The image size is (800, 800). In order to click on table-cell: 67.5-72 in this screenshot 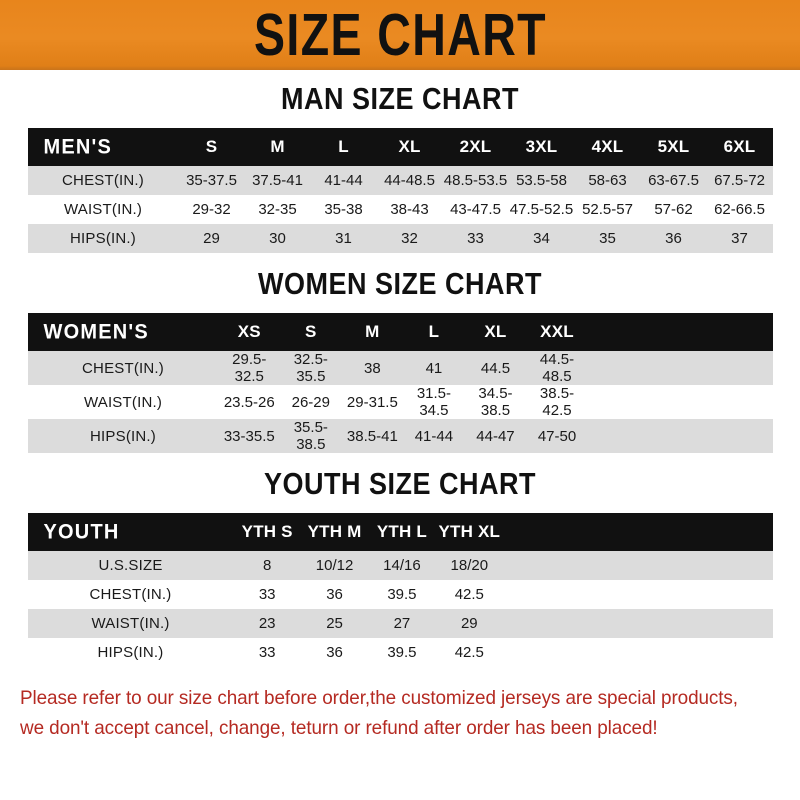, I will do `click(739, 180)`.